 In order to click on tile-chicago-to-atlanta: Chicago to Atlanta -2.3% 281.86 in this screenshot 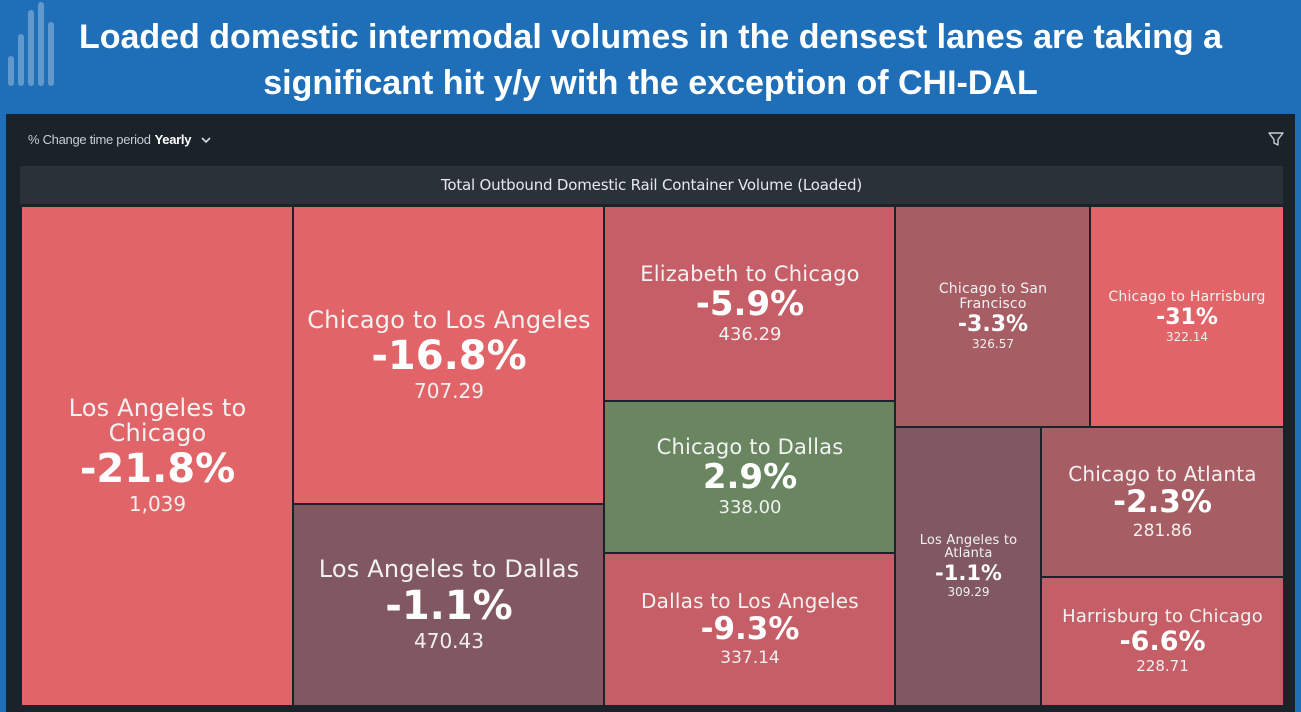, I will do `click(1162, 502)`.